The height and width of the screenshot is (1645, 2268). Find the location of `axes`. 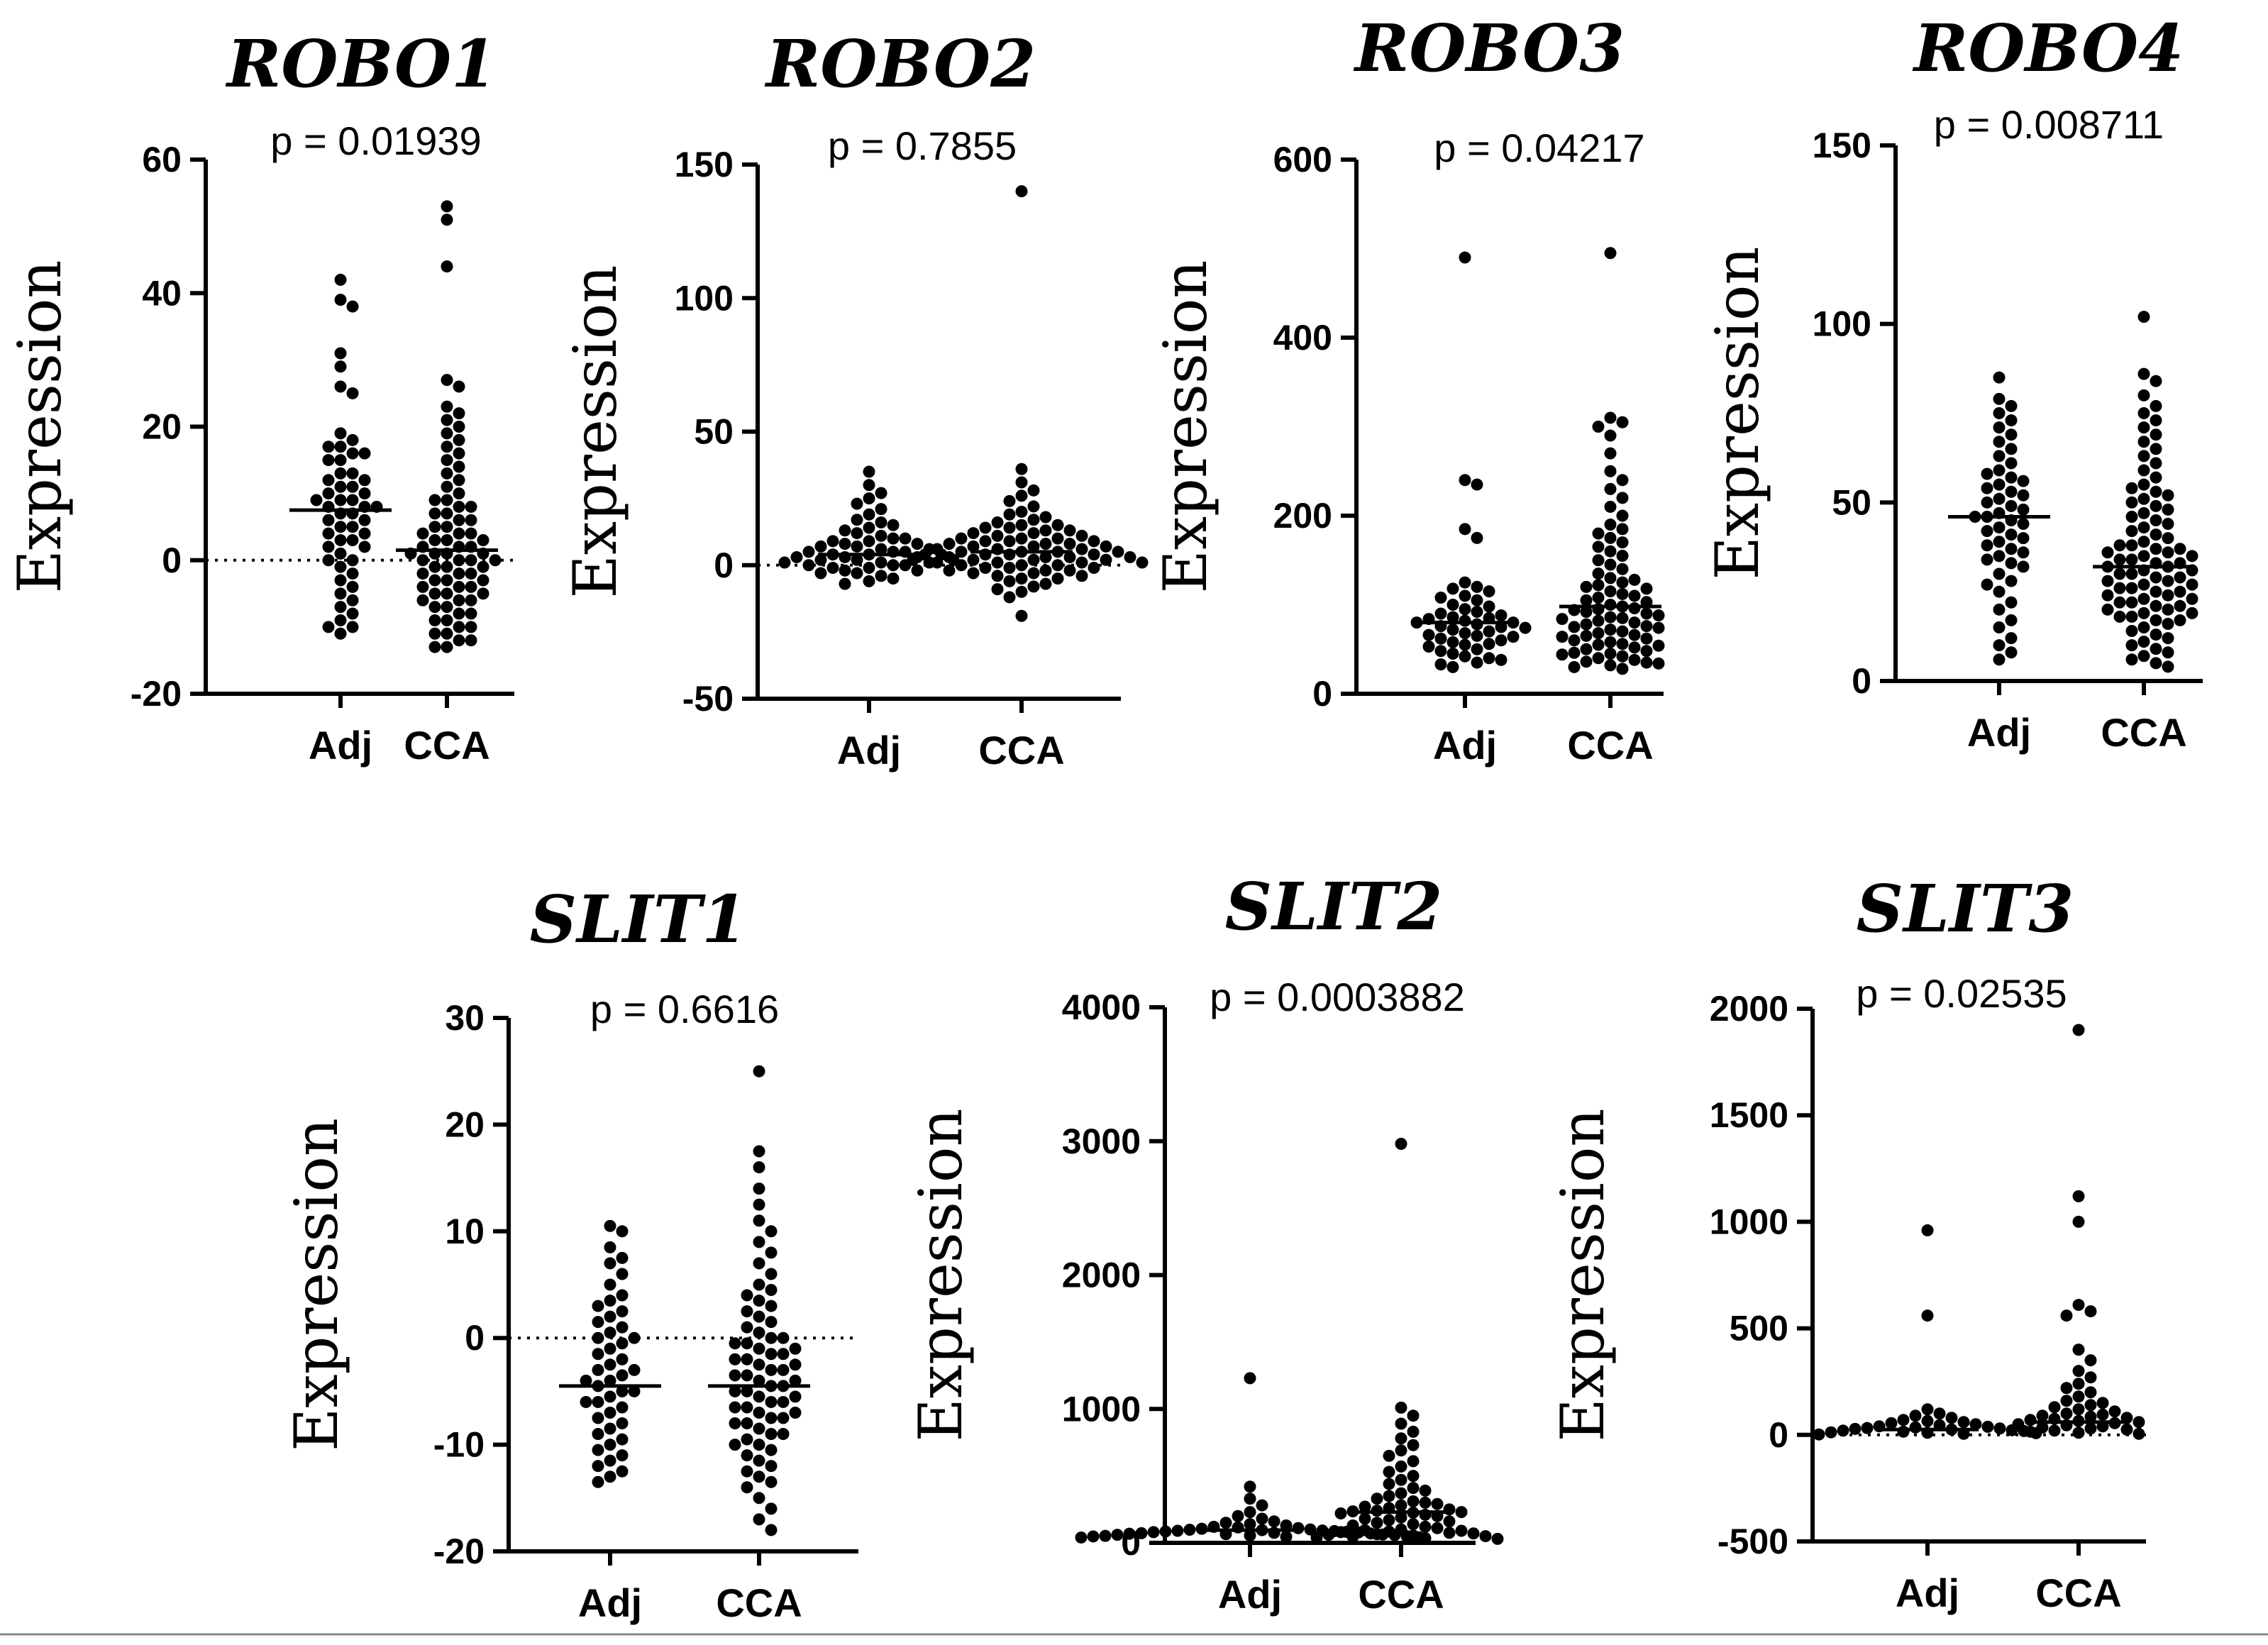

axes is located at coordinates (1978, 1276).